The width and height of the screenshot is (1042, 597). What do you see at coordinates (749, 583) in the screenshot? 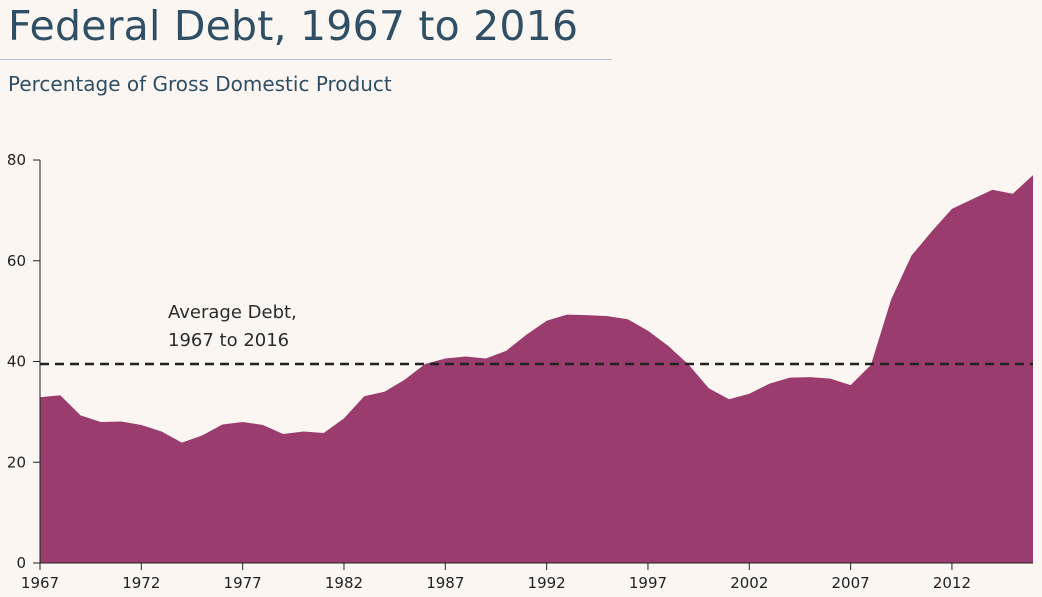
I see `x-tick-label-2002: 2002` at bounding box center [749, 583].